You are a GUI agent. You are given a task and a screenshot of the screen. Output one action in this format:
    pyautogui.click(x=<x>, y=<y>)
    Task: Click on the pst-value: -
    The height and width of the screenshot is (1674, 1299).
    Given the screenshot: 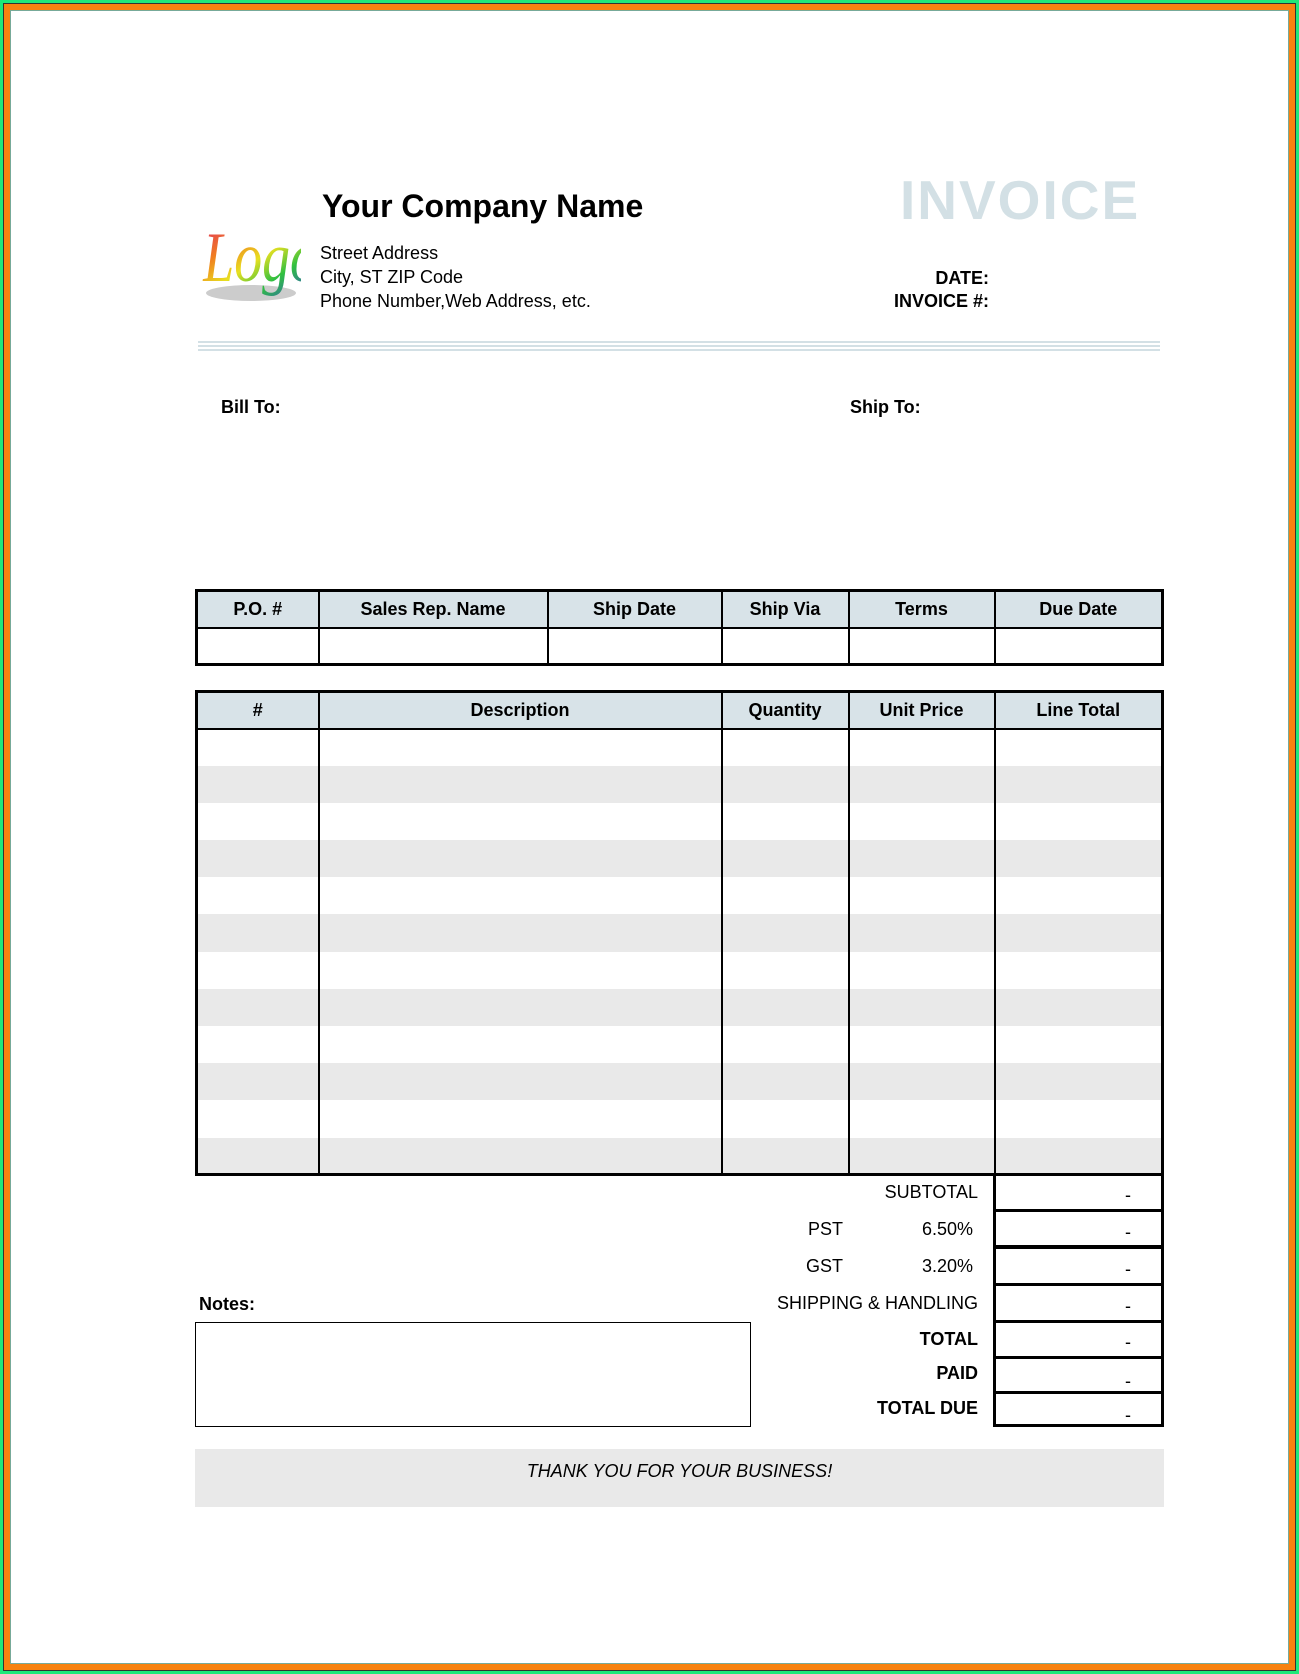 What is the action you would take?
    pyautogui.click(x=1078, y=1228)
    